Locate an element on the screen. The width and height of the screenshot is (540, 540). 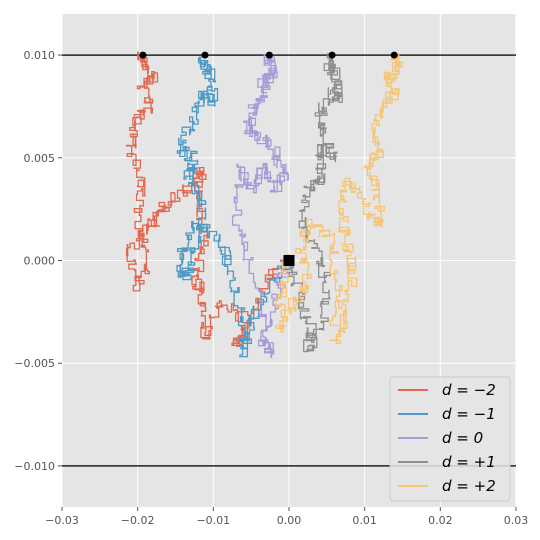
legend: d = −2 d = −1 d = 0 d = +1 d = +2 is located at coordinates (450, 439).